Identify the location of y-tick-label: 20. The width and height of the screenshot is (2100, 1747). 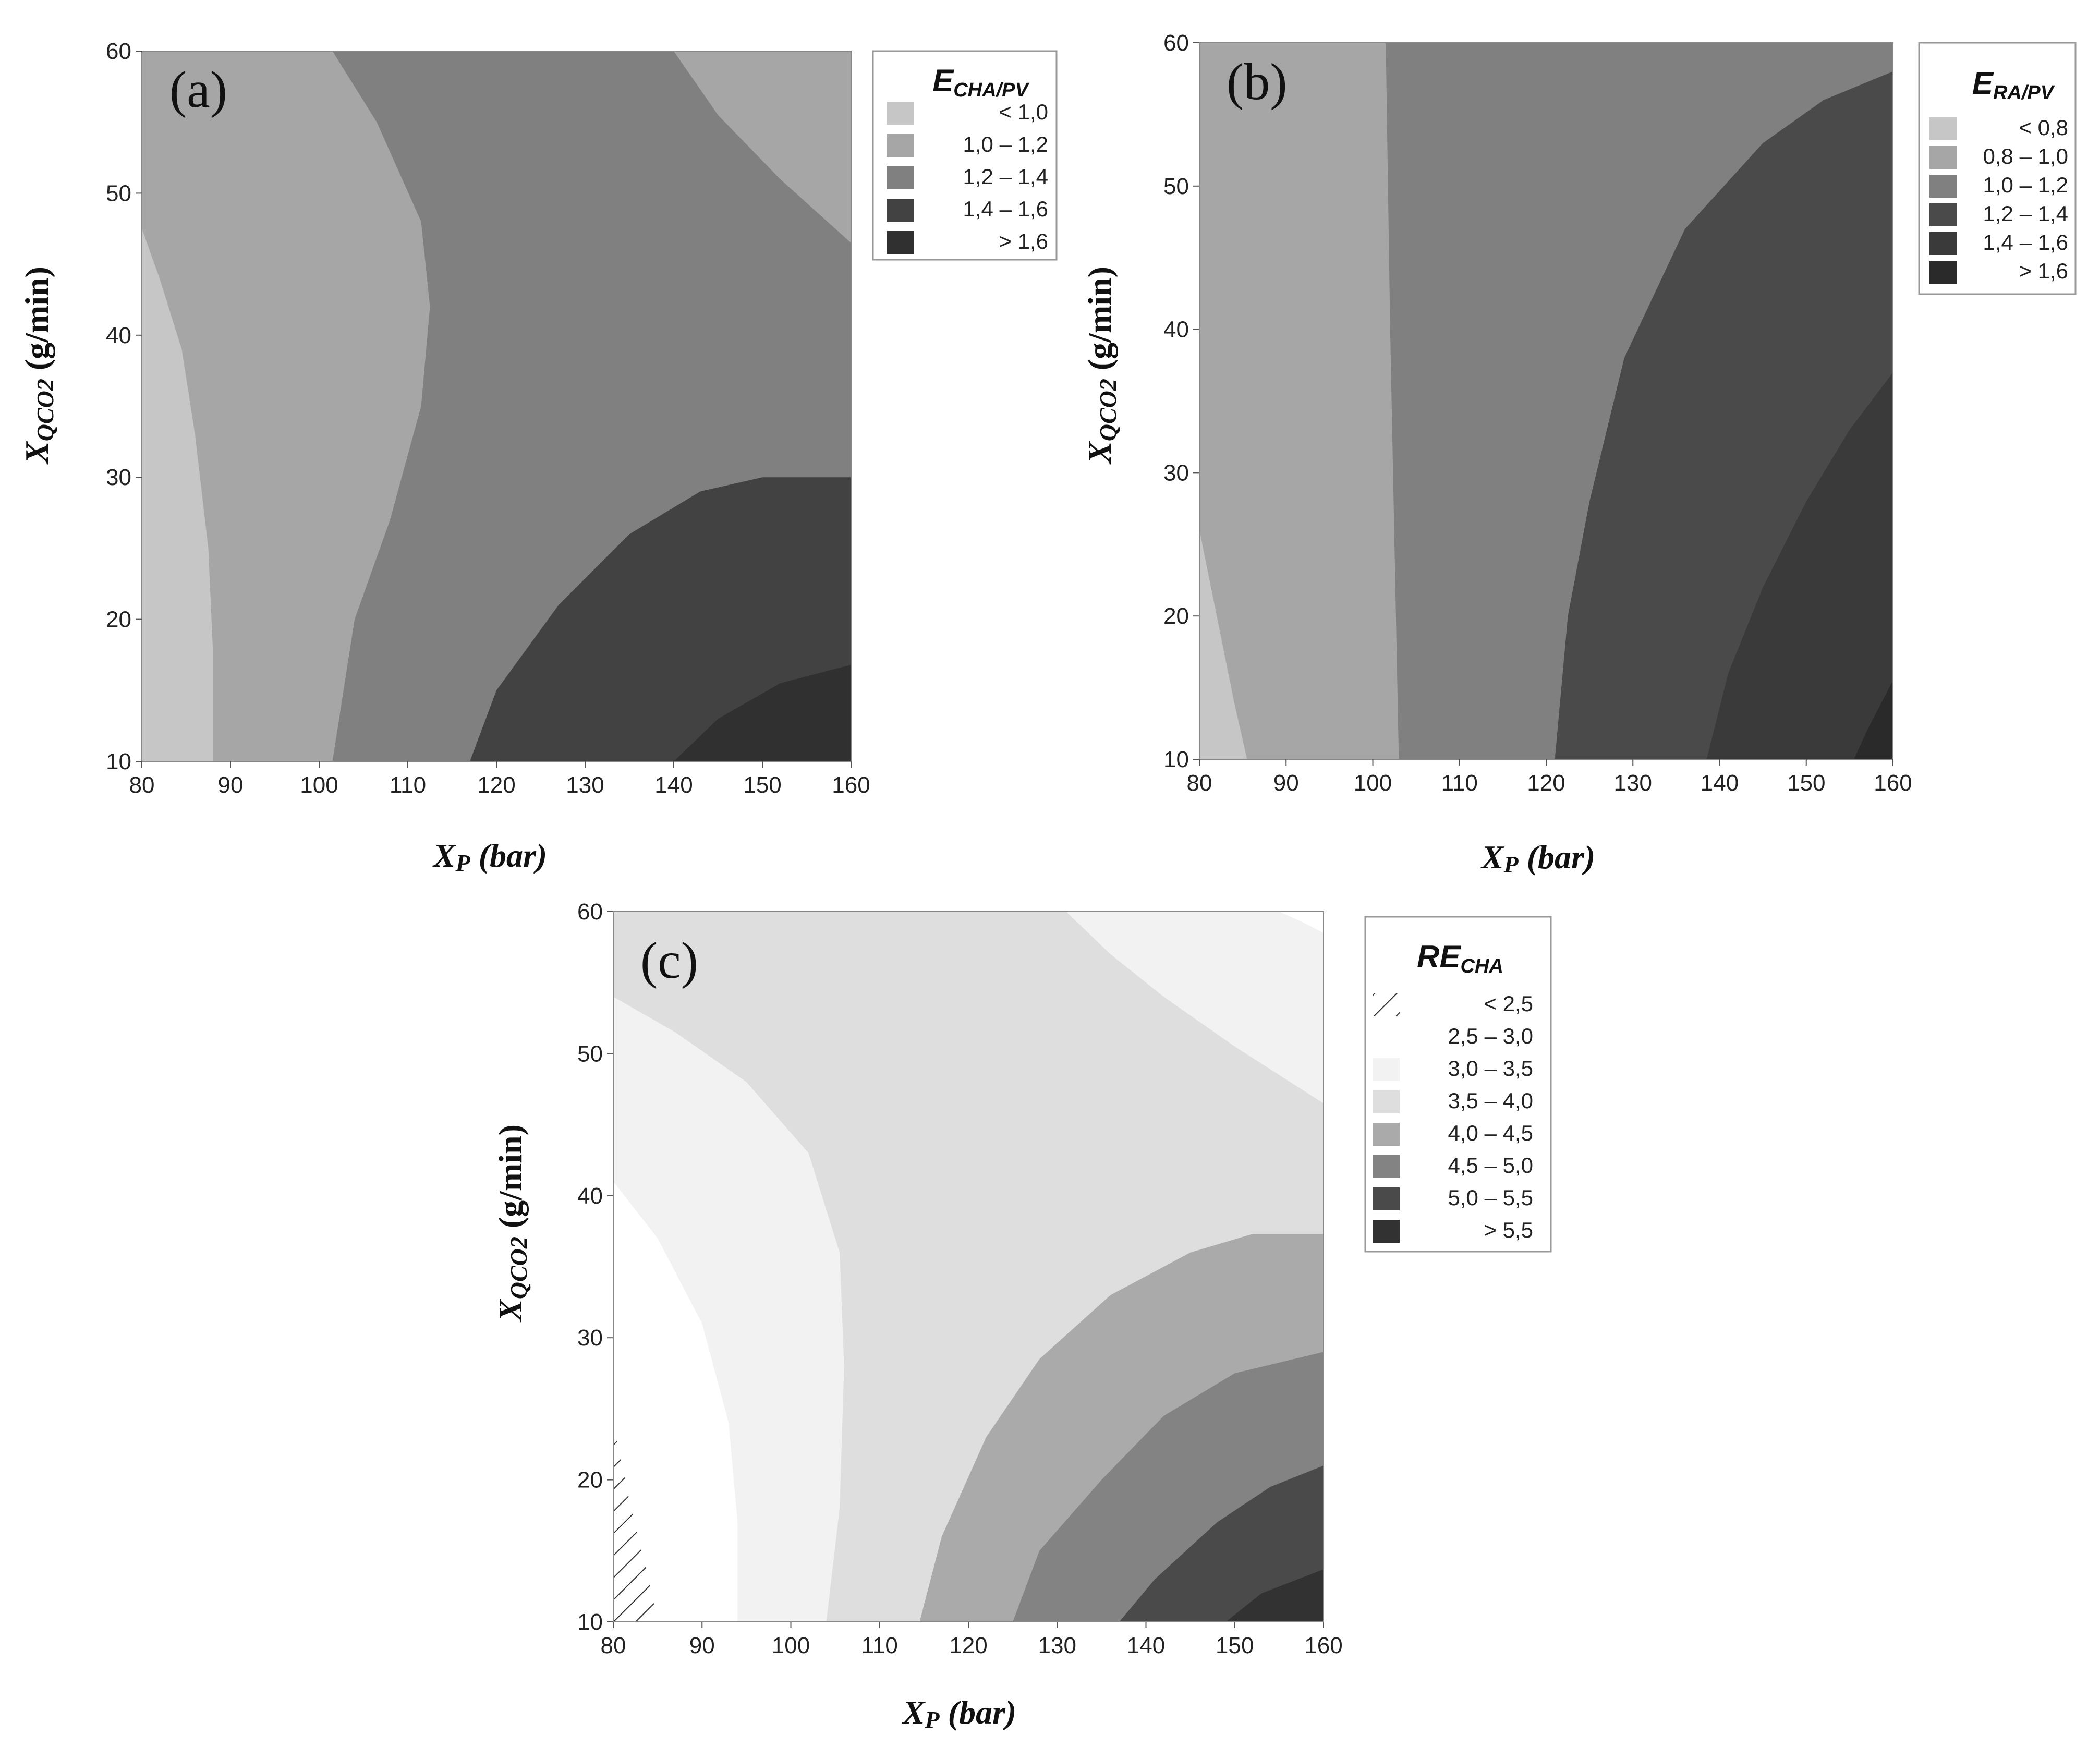
(590, 1480).